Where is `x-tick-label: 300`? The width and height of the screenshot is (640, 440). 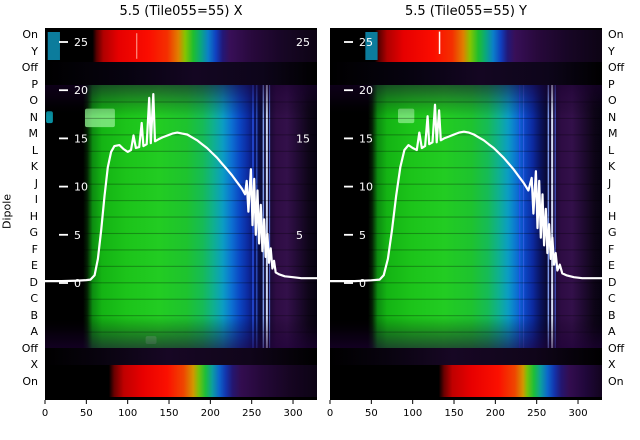 x-tick-label: 300 is located at coordinates (292, 413).